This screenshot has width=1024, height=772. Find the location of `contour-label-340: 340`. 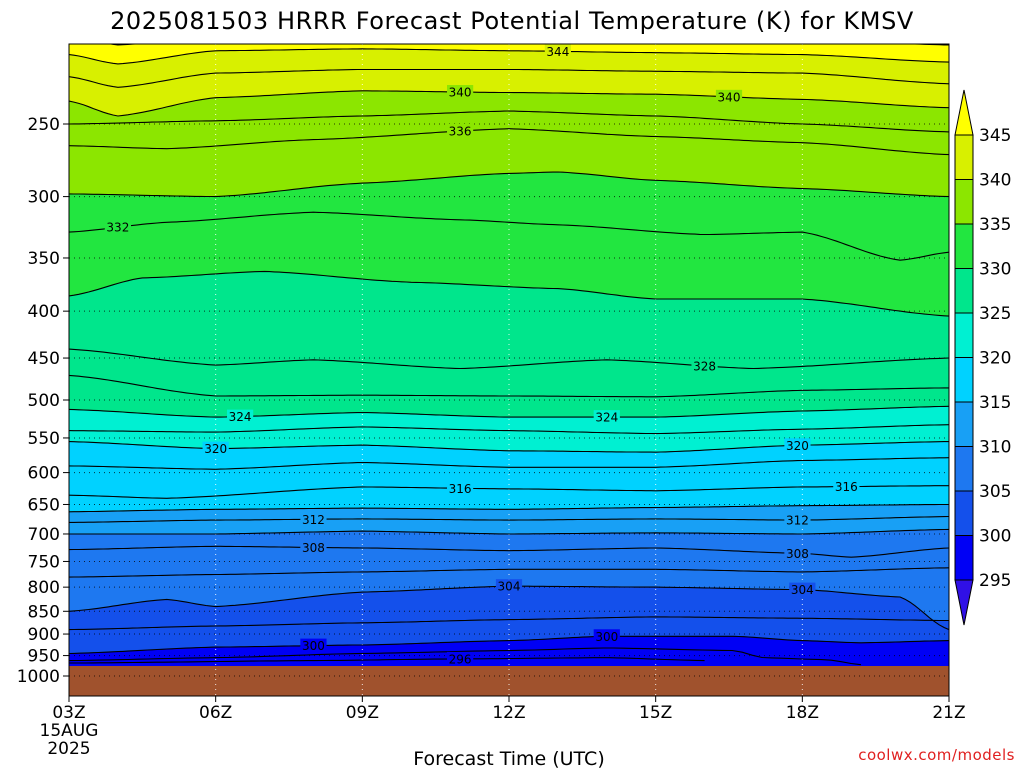

contour-label-340: 340 is located at coordinates (460, 93).